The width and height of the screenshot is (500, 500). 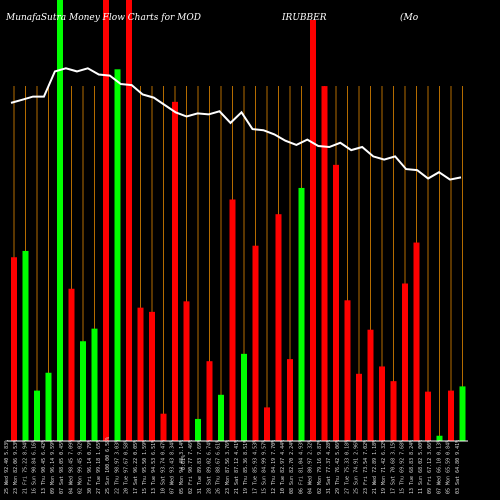 What do you see at coordinates (35, 467) in the screenshot?
I see `x-tick-label: 16 Sun 90.84 6.16%` at bounding box center [35, 467].